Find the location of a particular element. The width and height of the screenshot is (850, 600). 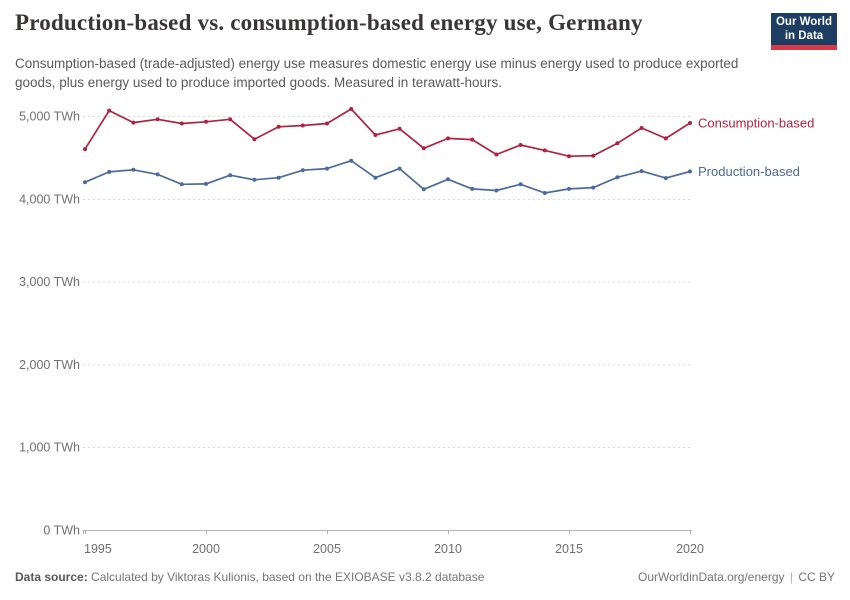

license-label: CC BY is located at coordinates (816, 577).